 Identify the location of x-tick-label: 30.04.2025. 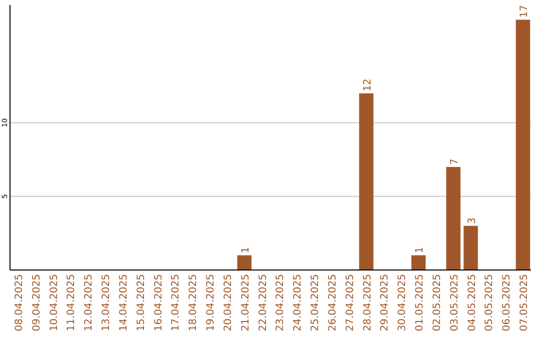
(402, 303).